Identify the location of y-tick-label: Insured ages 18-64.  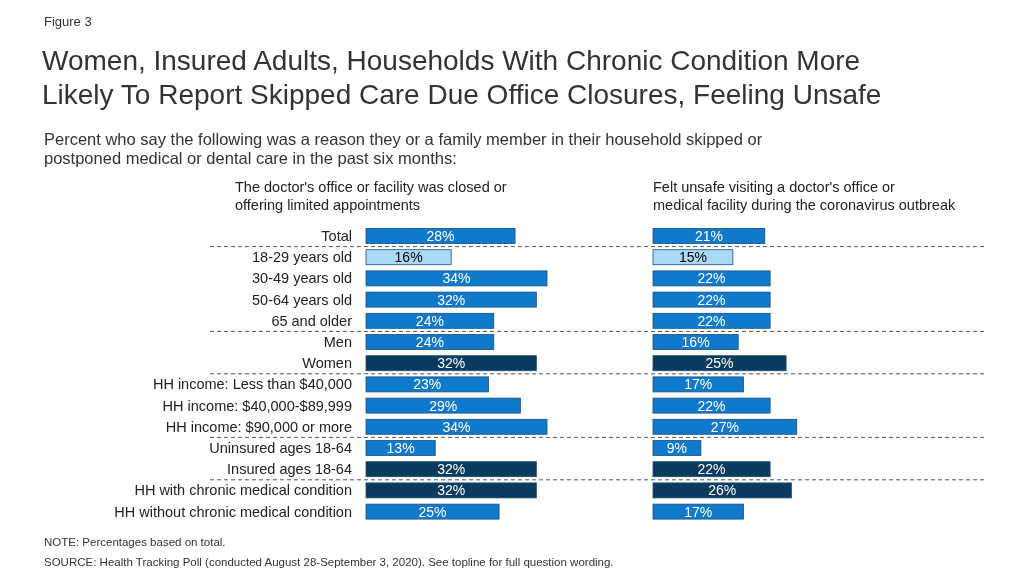
(289, 469).